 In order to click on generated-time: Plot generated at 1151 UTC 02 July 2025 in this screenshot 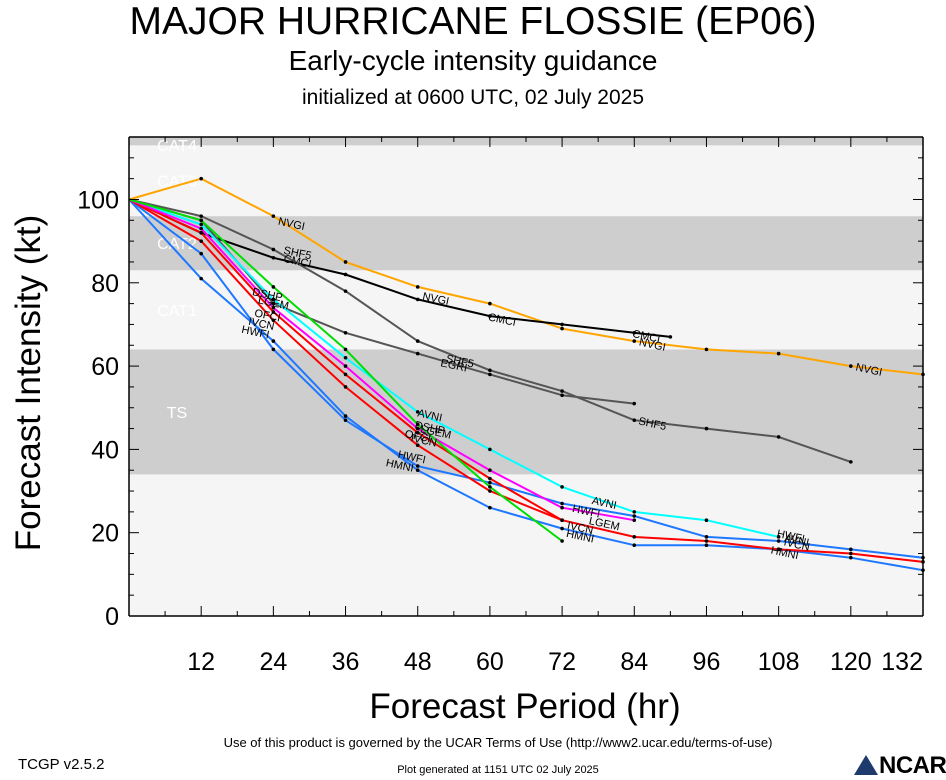, I will do `click(498, 770)`.